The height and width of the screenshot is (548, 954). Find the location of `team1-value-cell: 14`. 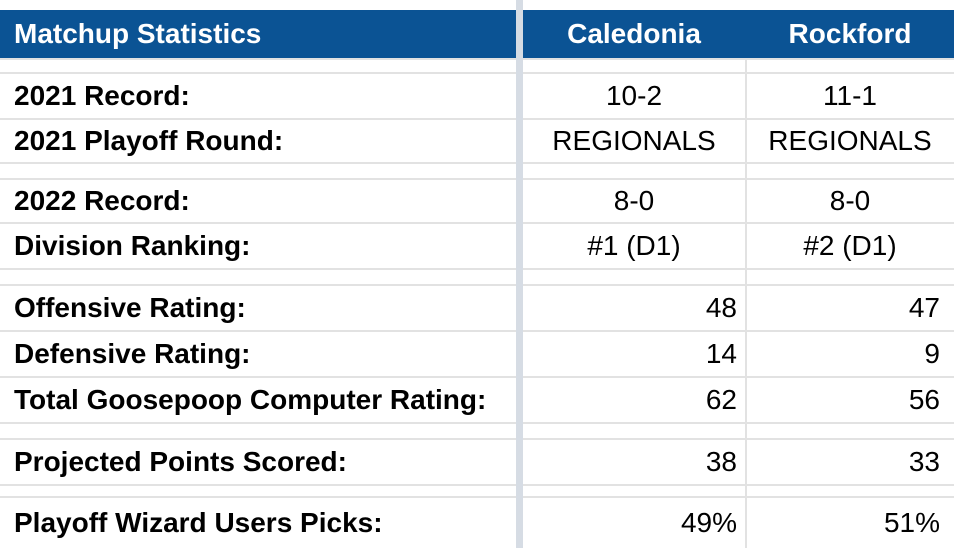

team1-value-cell: 14 is located at coordinates (721, 353).